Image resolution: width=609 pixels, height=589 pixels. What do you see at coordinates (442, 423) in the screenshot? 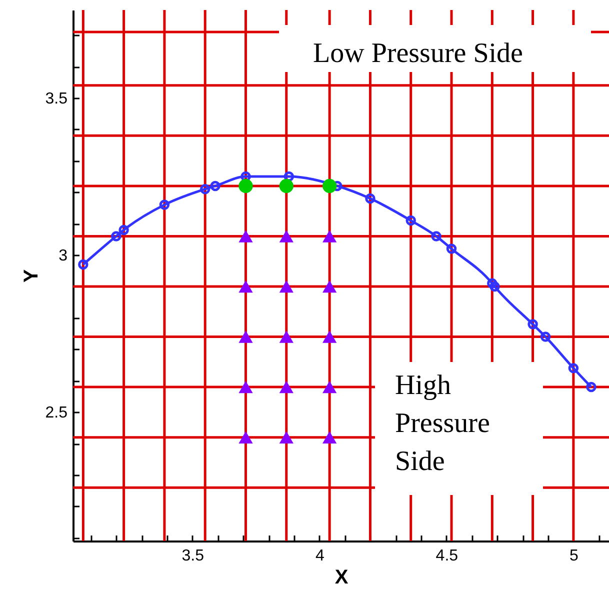
I see `annotation: High Pressure Side` at bounding box center [442, 423].